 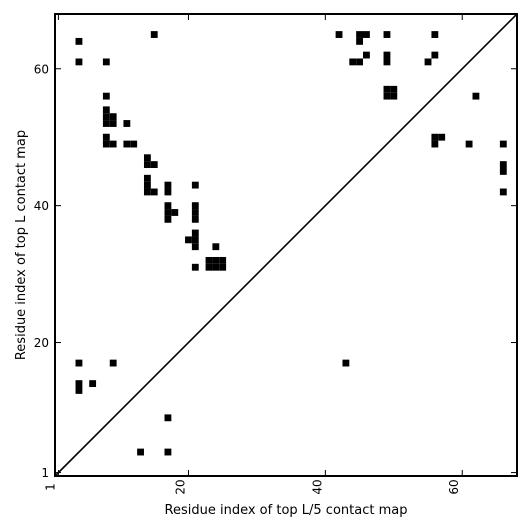 What do you see at coordinates (50, 487) in the screenshot?
I see `x-tick-label: 1` at bounding box center [50, 487].